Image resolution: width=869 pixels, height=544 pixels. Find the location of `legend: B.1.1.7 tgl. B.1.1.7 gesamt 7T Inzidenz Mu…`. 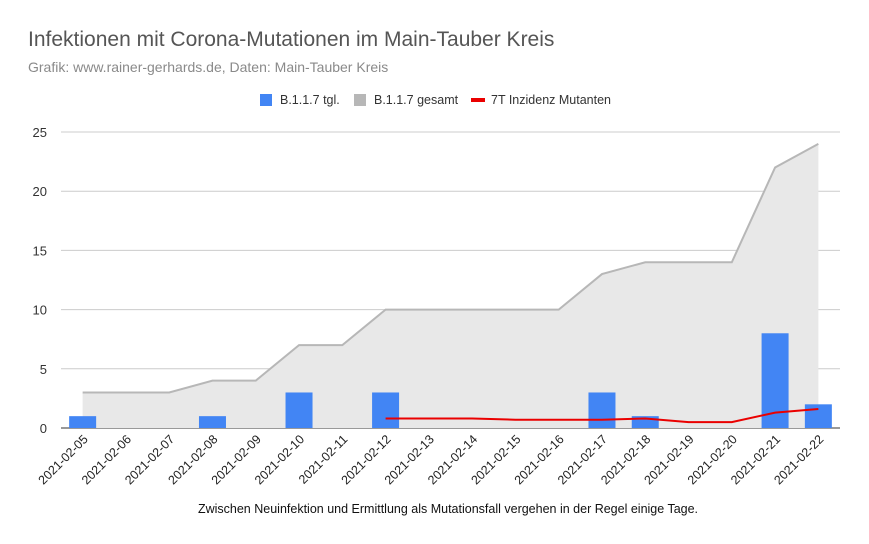

legend: B.1.1.7 tgl. B.1.1.7 gesamt 7T Inzidenz Mu… is located at coordinates (435, 100).